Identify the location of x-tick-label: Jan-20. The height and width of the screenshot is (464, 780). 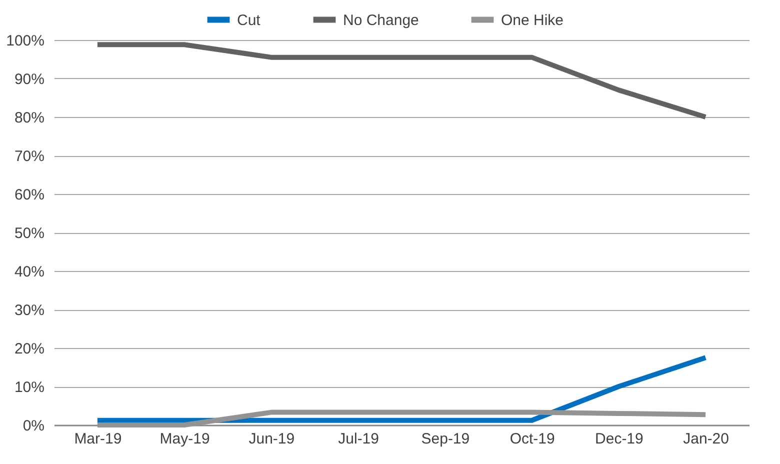
(706, 439).